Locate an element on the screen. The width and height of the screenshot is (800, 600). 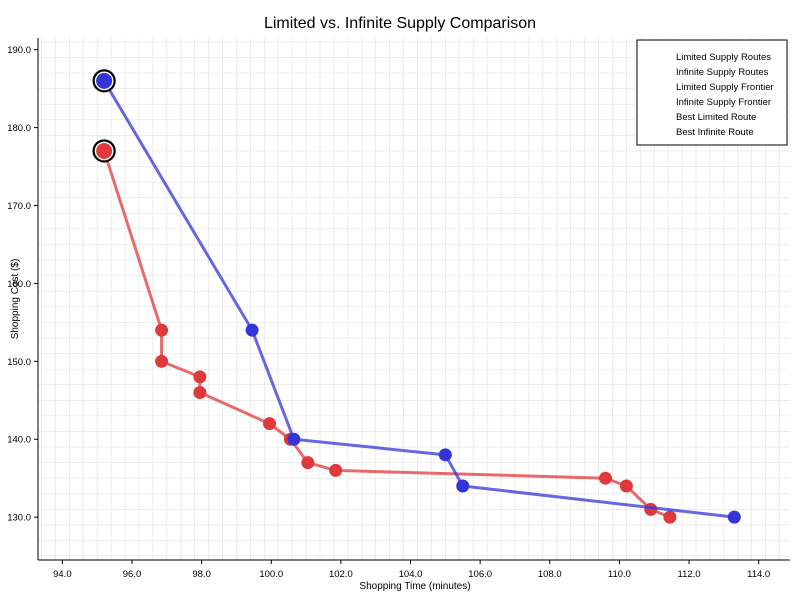
x-tick-label: 110.0 is located at coordinates (619, 574).